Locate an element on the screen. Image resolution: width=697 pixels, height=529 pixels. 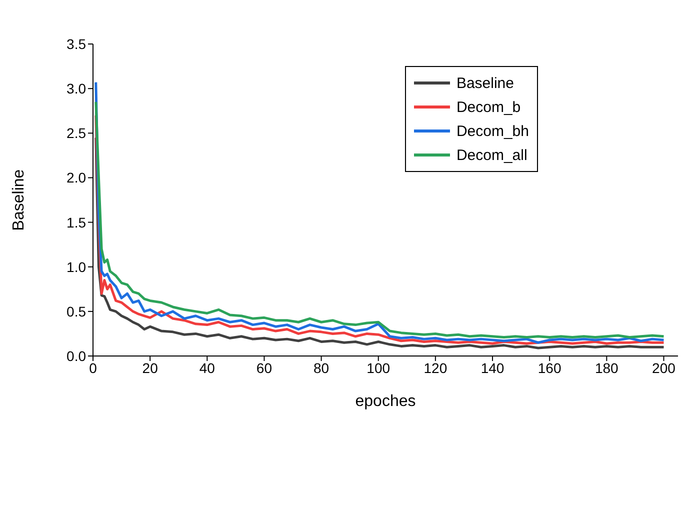
y-tick-label: 2.0 is located at coordinates (76, 178).